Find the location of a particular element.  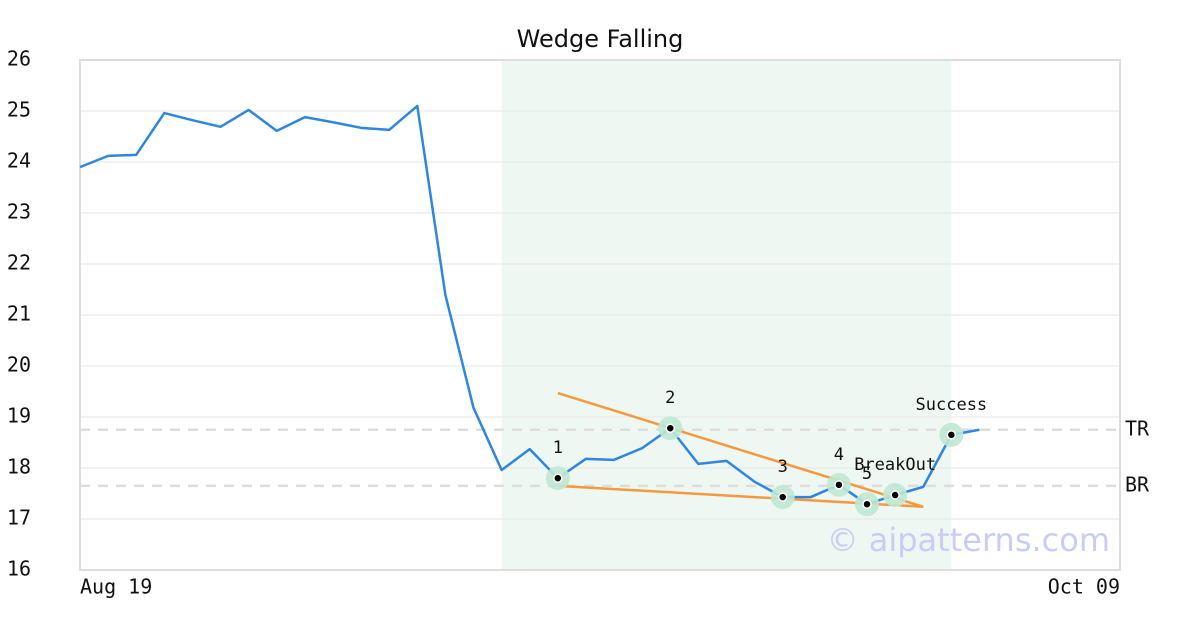

x-tick-label: Aug 19 is located at coordinates (116, 587).